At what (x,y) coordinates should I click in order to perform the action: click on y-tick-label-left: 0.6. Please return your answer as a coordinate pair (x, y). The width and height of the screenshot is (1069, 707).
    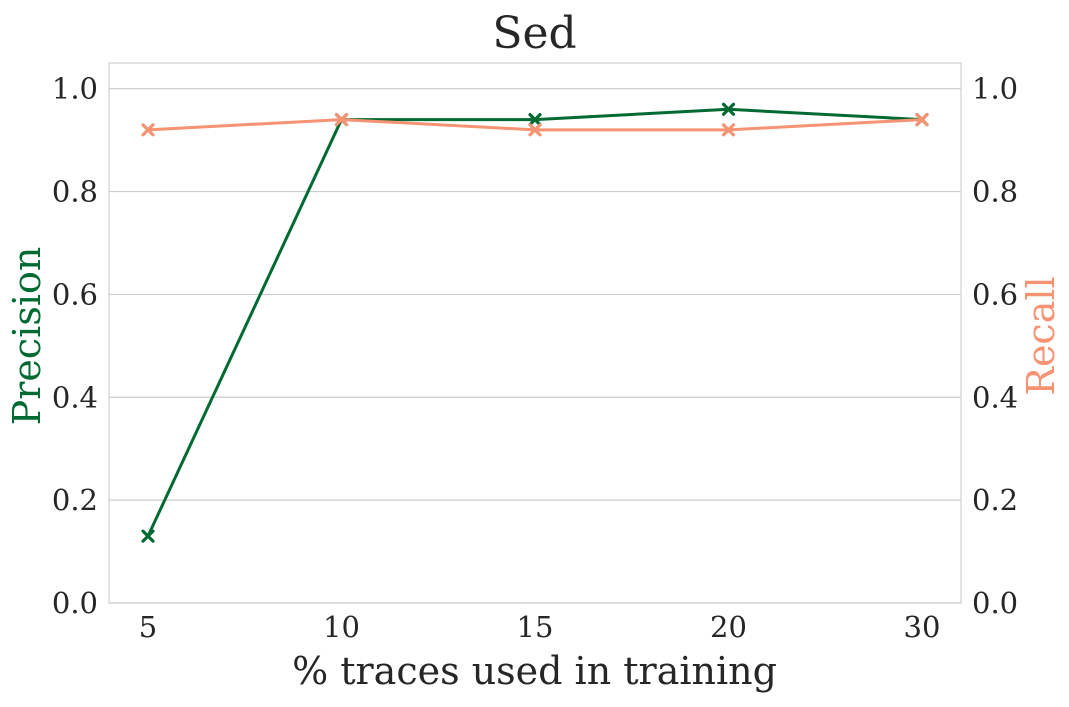
    Looking at the image, I should click on (75, 294).